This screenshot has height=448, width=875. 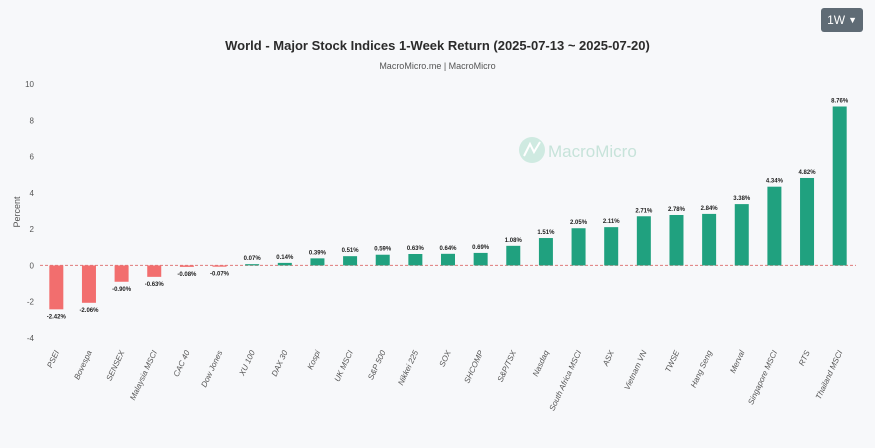 What do you see at coordinates (89, 311) in the screenshot?
I see `data-label: -2.06%` at bounding box center [89, 311].